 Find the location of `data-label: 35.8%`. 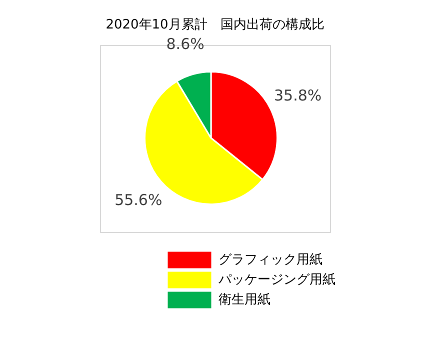

data-label: 35.8% is located at coordinates (298, 95).